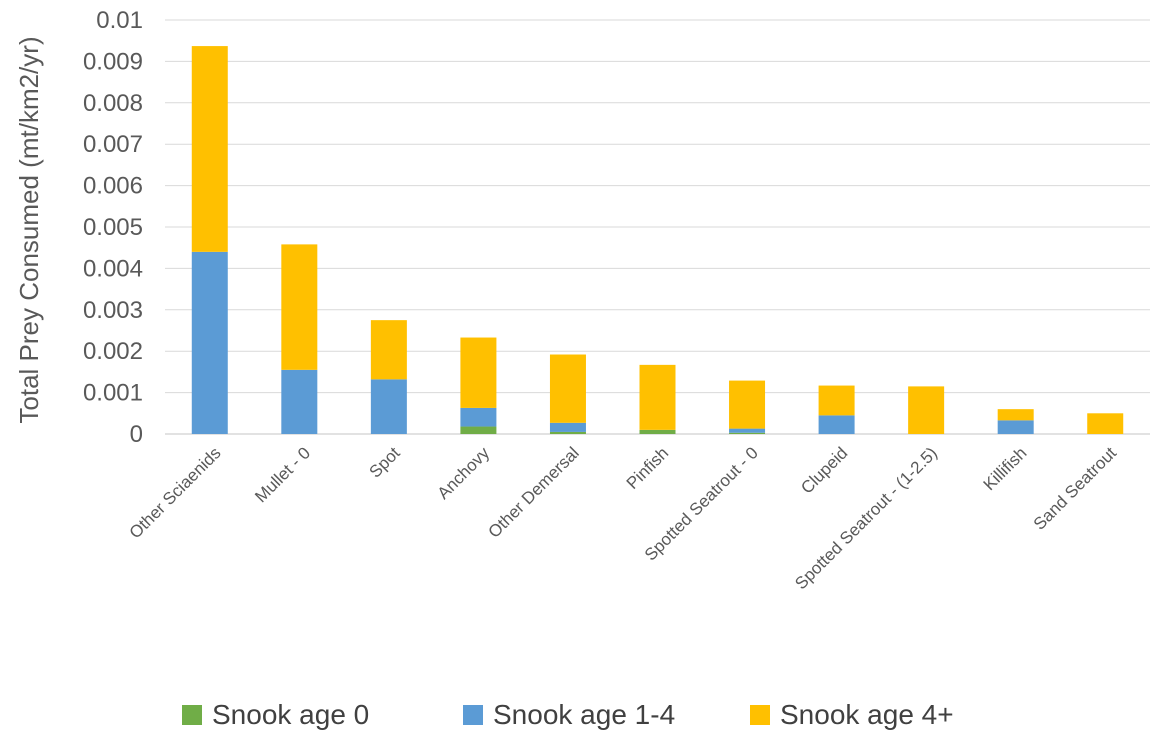 The height and width of the screenshot is (737, 1153). I want to click on legend-label: Snook age 0, so click(290, 714).